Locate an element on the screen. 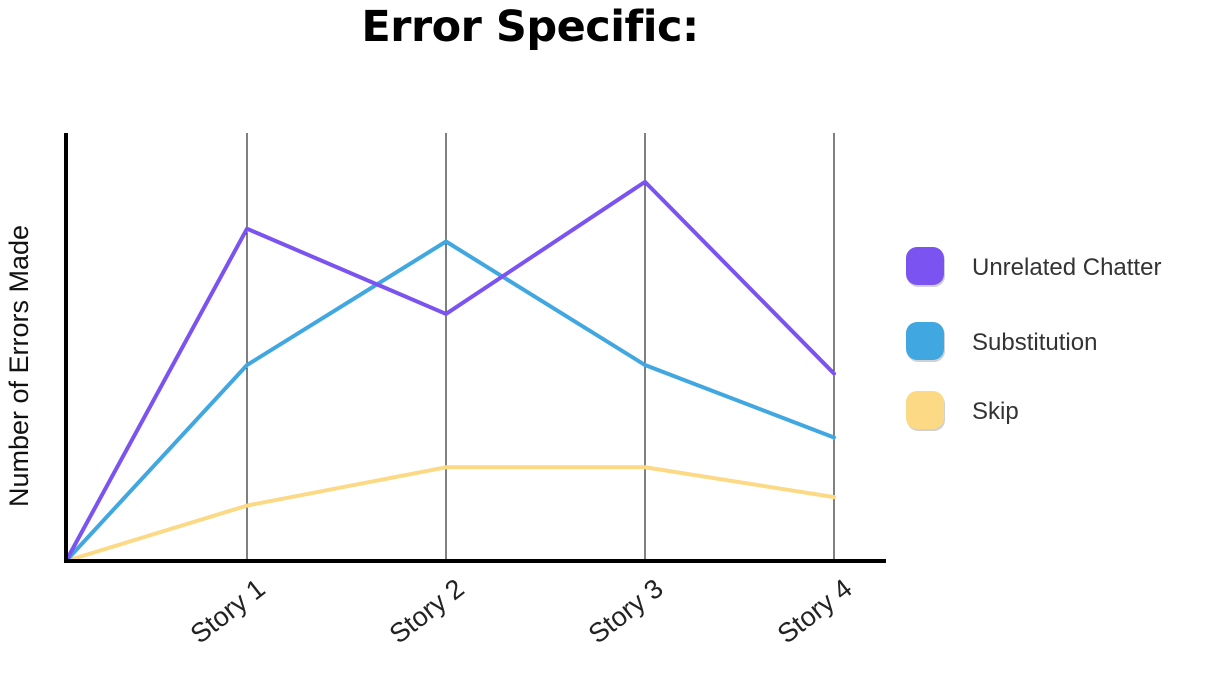 This screenshot has height=677, width=1225. legend: Unrelated Chatter Substitution Skip is located at coordinates (1033, 339).